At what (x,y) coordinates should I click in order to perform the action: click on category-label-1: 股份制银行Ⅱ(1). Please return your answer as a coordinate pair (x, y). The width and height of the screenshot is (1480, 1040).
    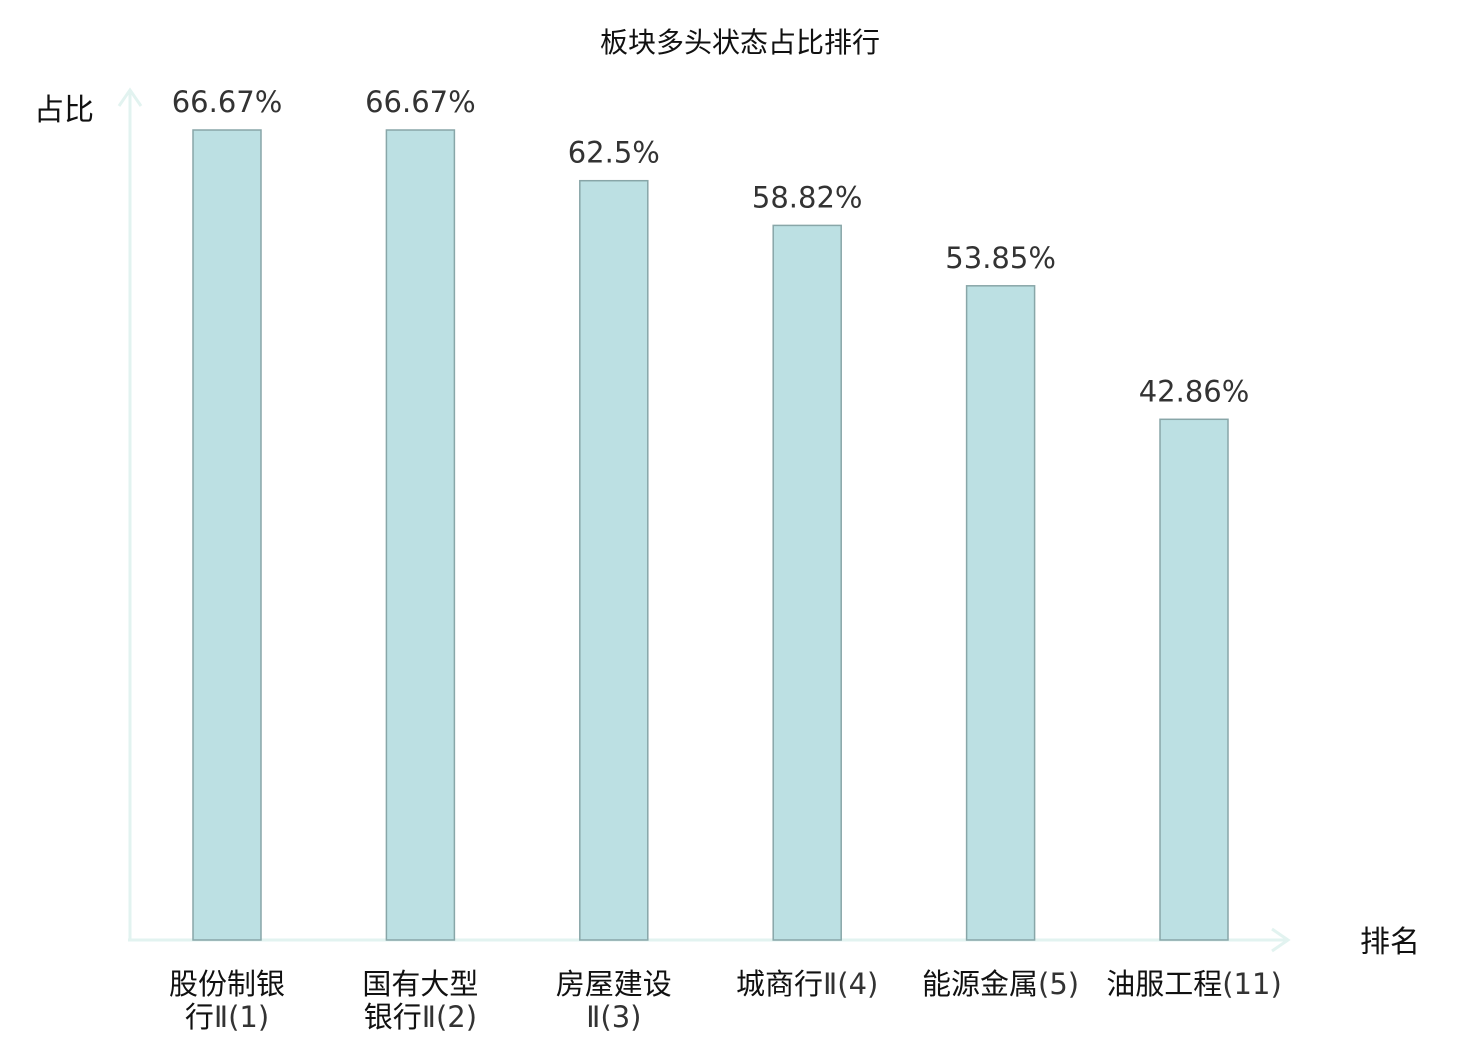
    Looking at the image, I should click on (227, 1000).